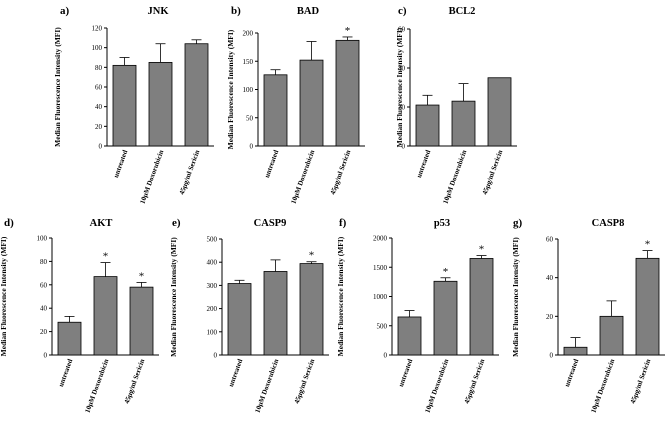 The height and width of the screenshot is (421, 669). What do you see at coordinates (518, 223) in the screenshot?
I see `panel-letter: g)` at bounding box center [518, 223].